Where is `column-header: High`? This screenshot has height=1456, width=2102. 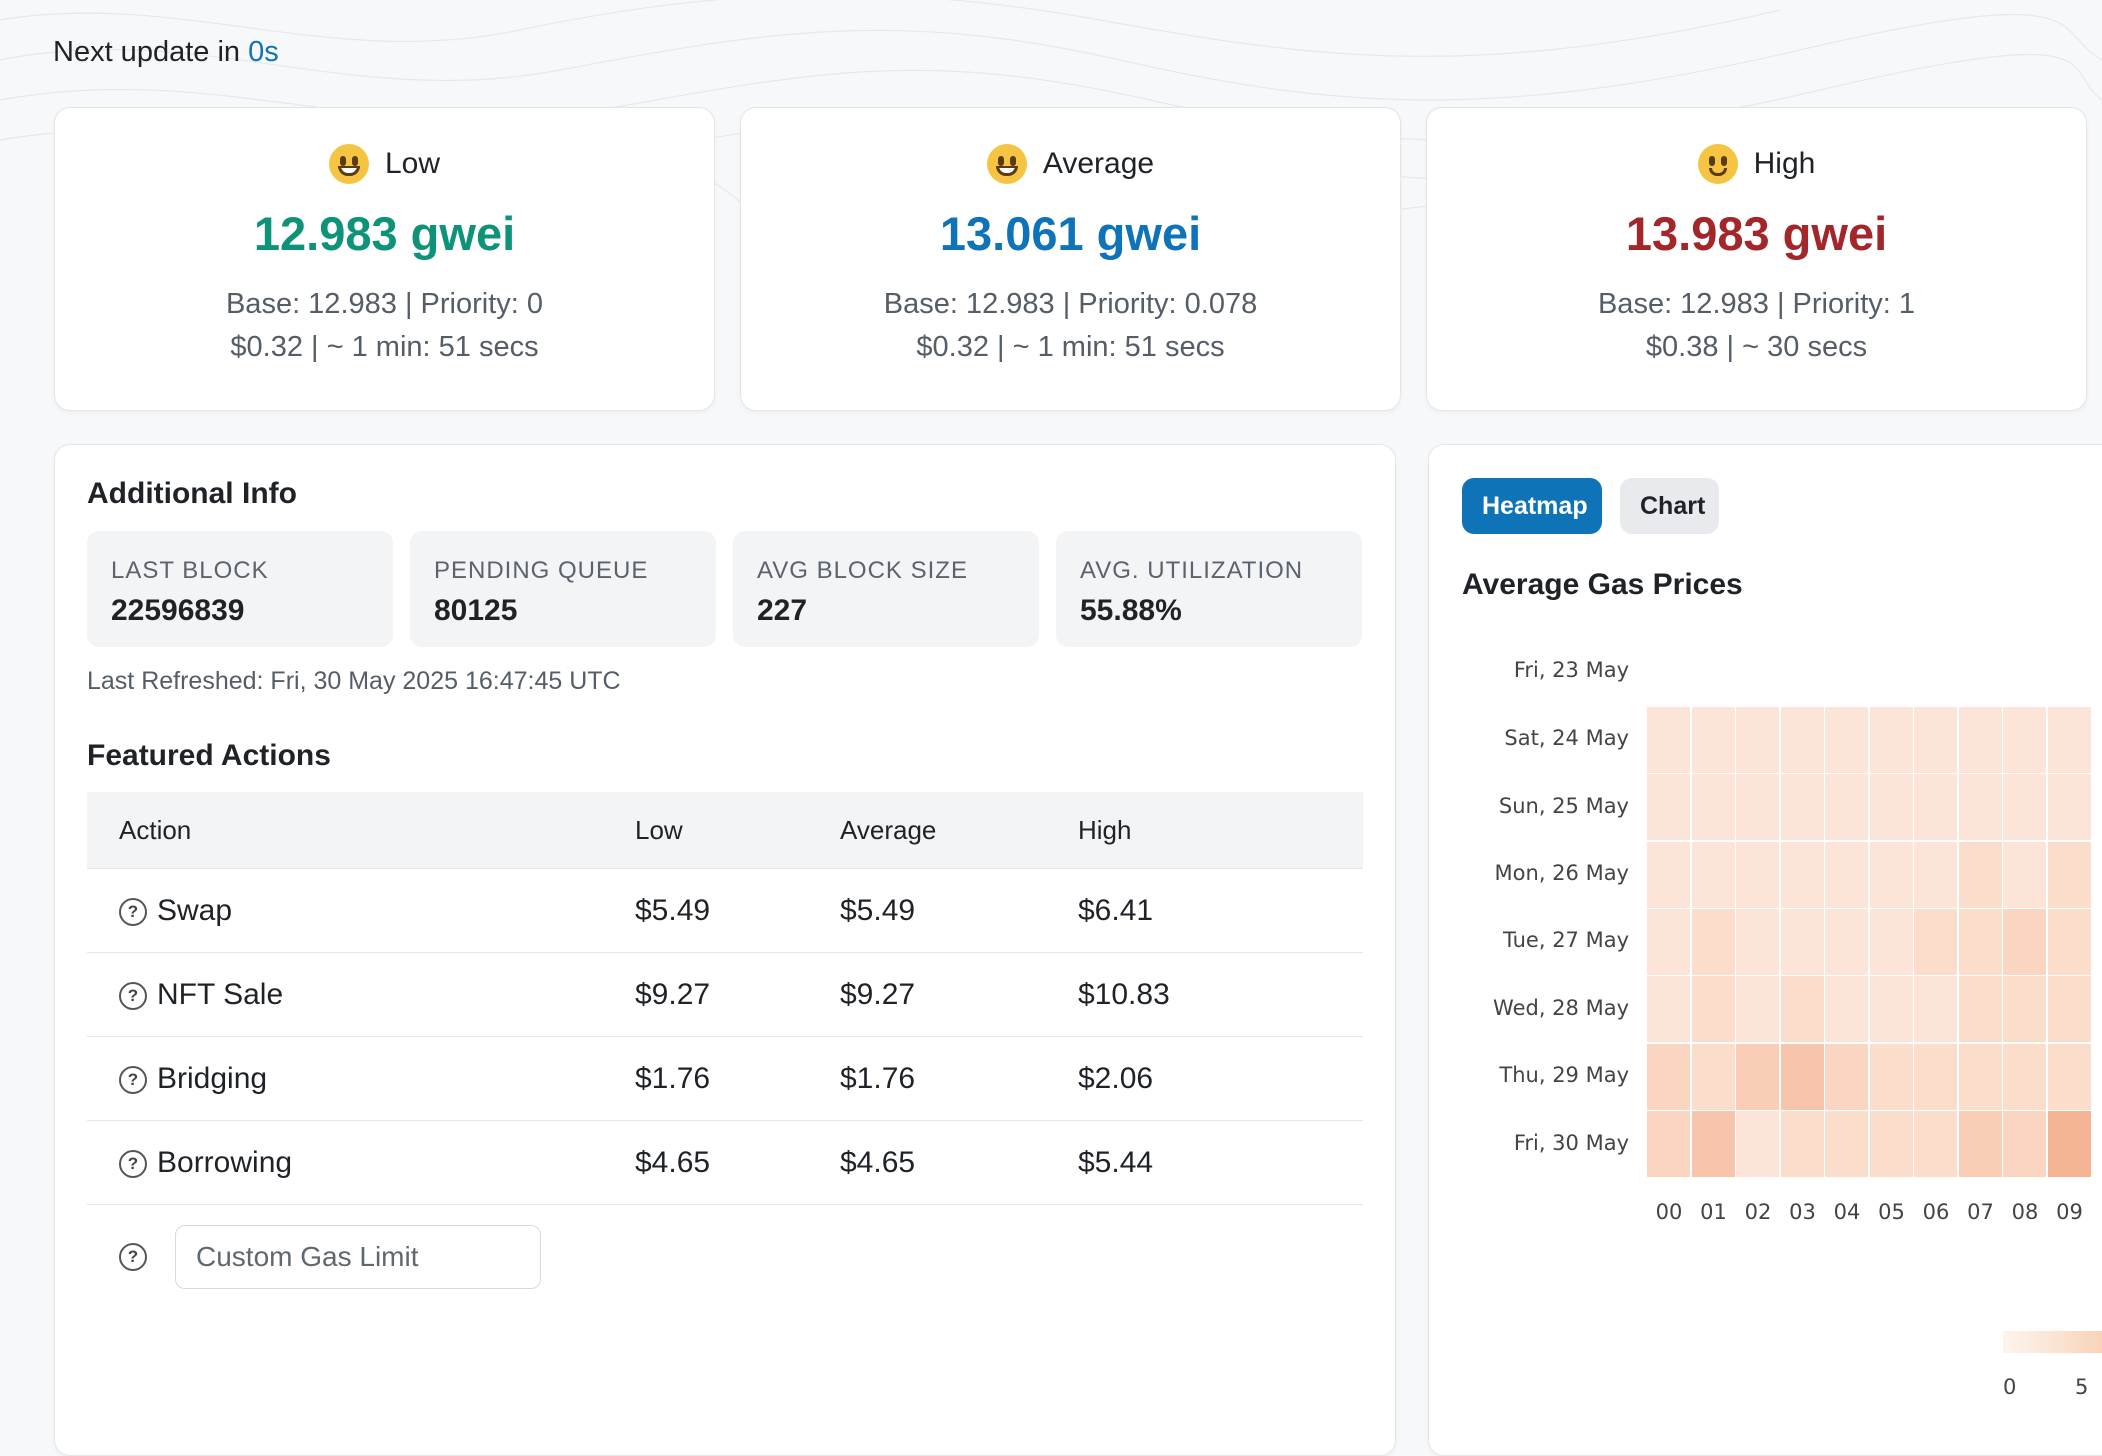 column-header: High is located at coordinates (1220, 830).